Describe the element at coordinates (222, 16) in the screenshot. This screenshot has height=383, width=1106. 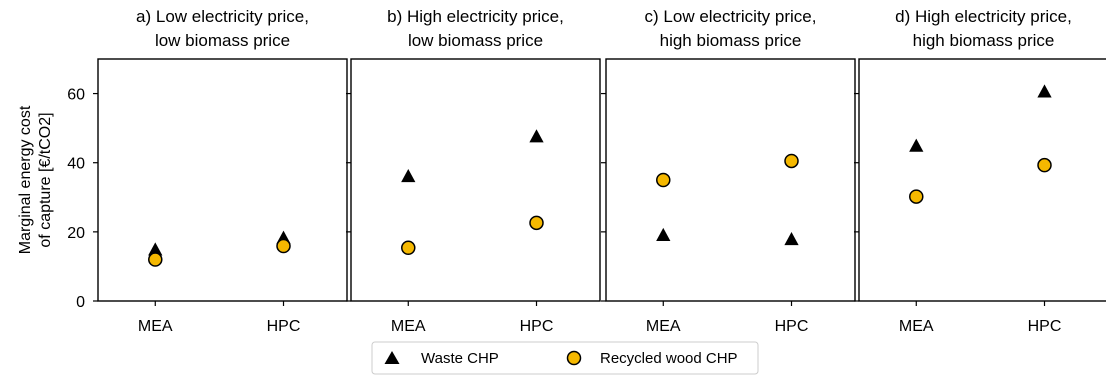
I see `panel-title: a) Low electricity price,` at that location.